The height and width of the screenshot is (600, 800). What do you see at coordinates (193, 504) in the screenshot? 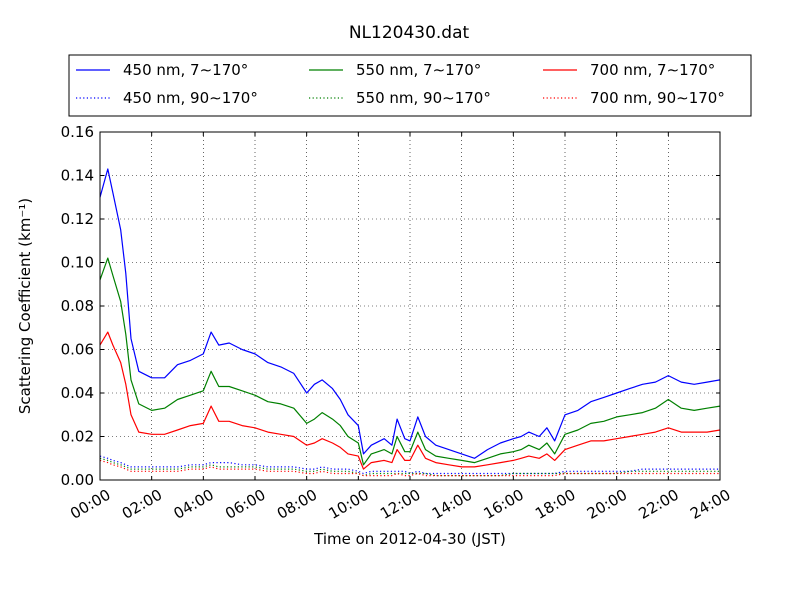
I see `x-tick-label: 04:00` at bounding box center [193, 504].